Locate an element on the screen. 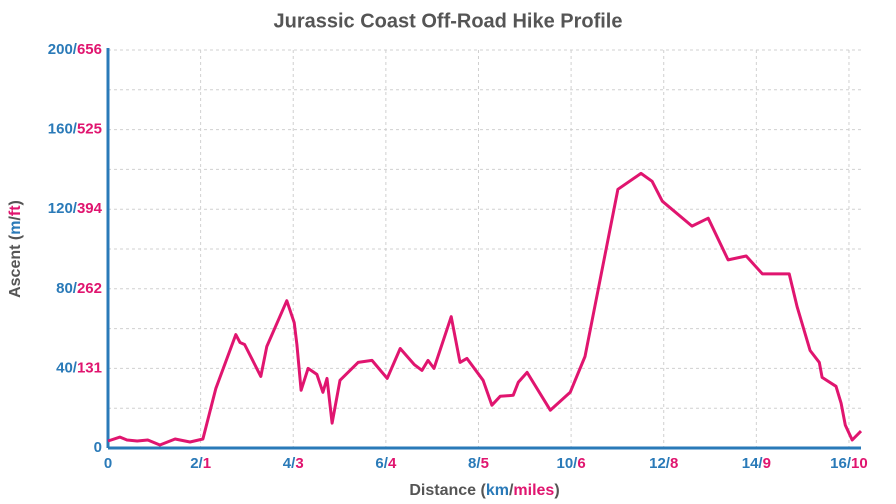  x-axis-title-part: Distance ( is located at coordinates (447, 490).